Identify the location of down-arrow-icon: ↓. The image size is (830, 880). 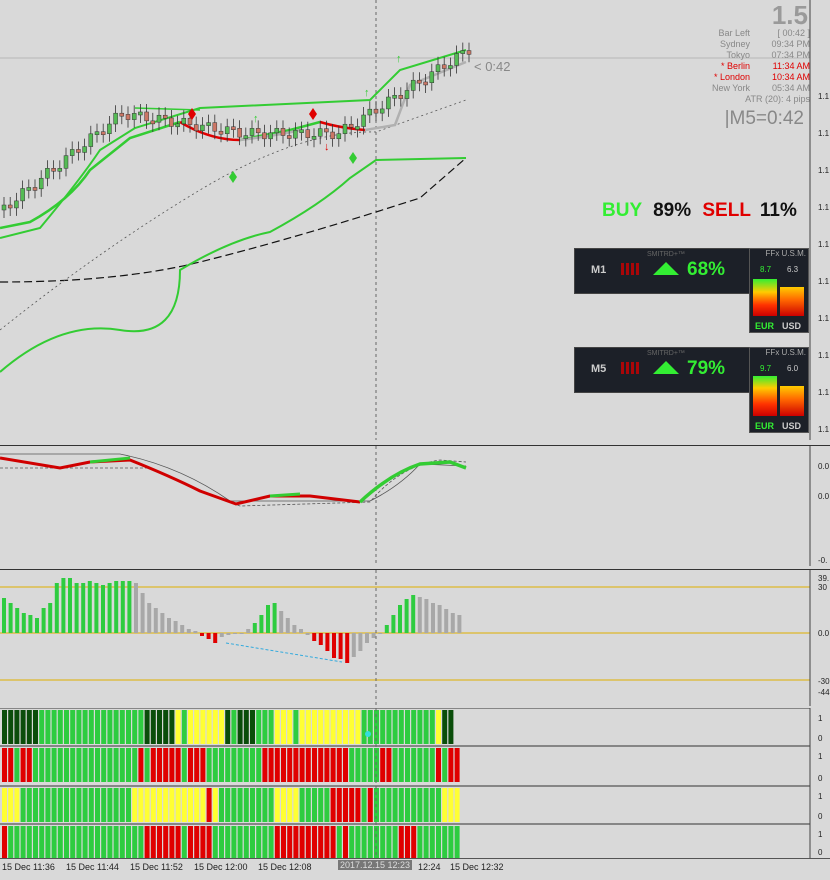
(327, 147).